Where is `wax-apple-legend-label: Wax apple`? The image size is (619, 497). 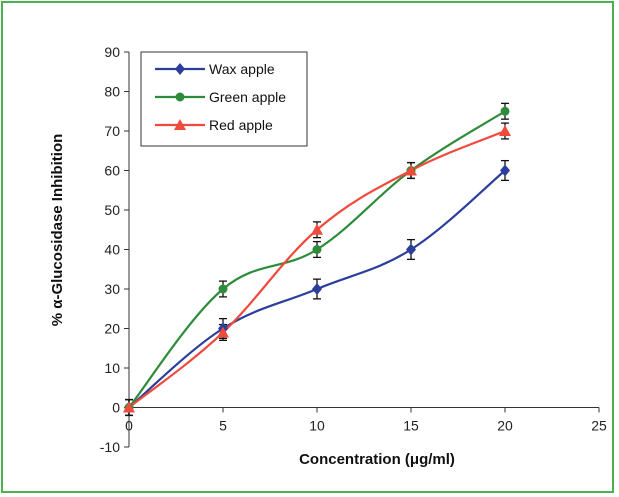
wax-apple-legend-label: Wax apple is located at coordinates (242, 69).